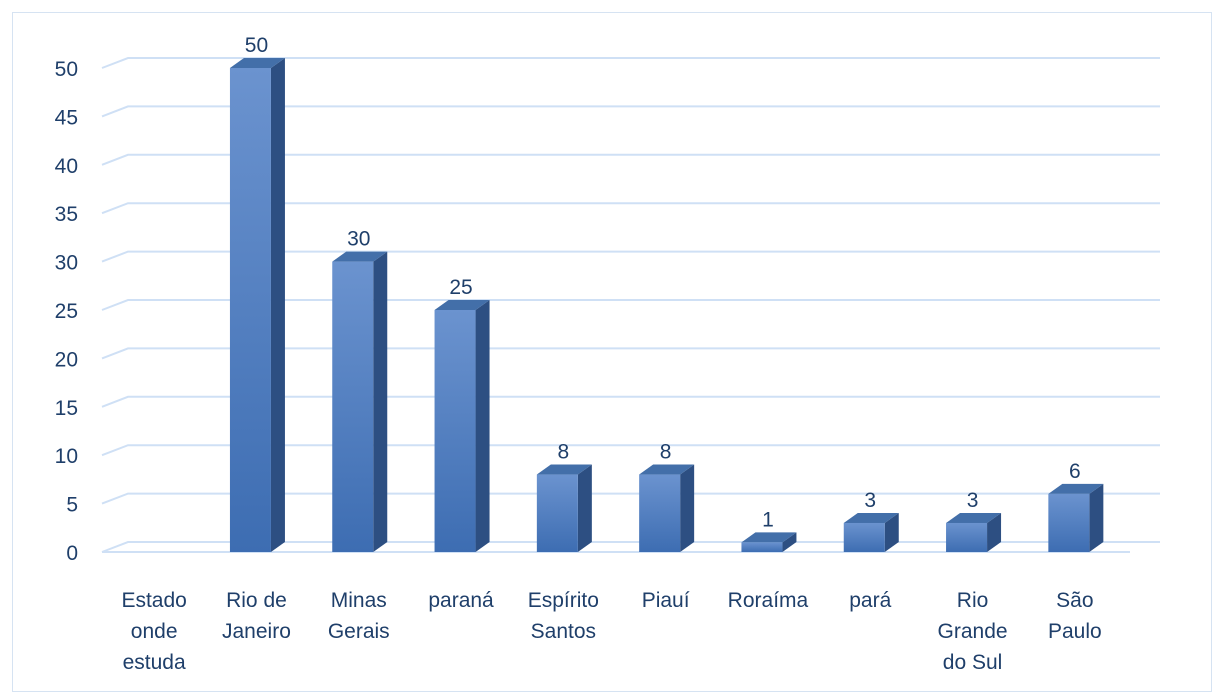 The width and height of the screenshot is (1216, 695). I want to click on category-label: Rio de Janeiro, so click(256, 616).